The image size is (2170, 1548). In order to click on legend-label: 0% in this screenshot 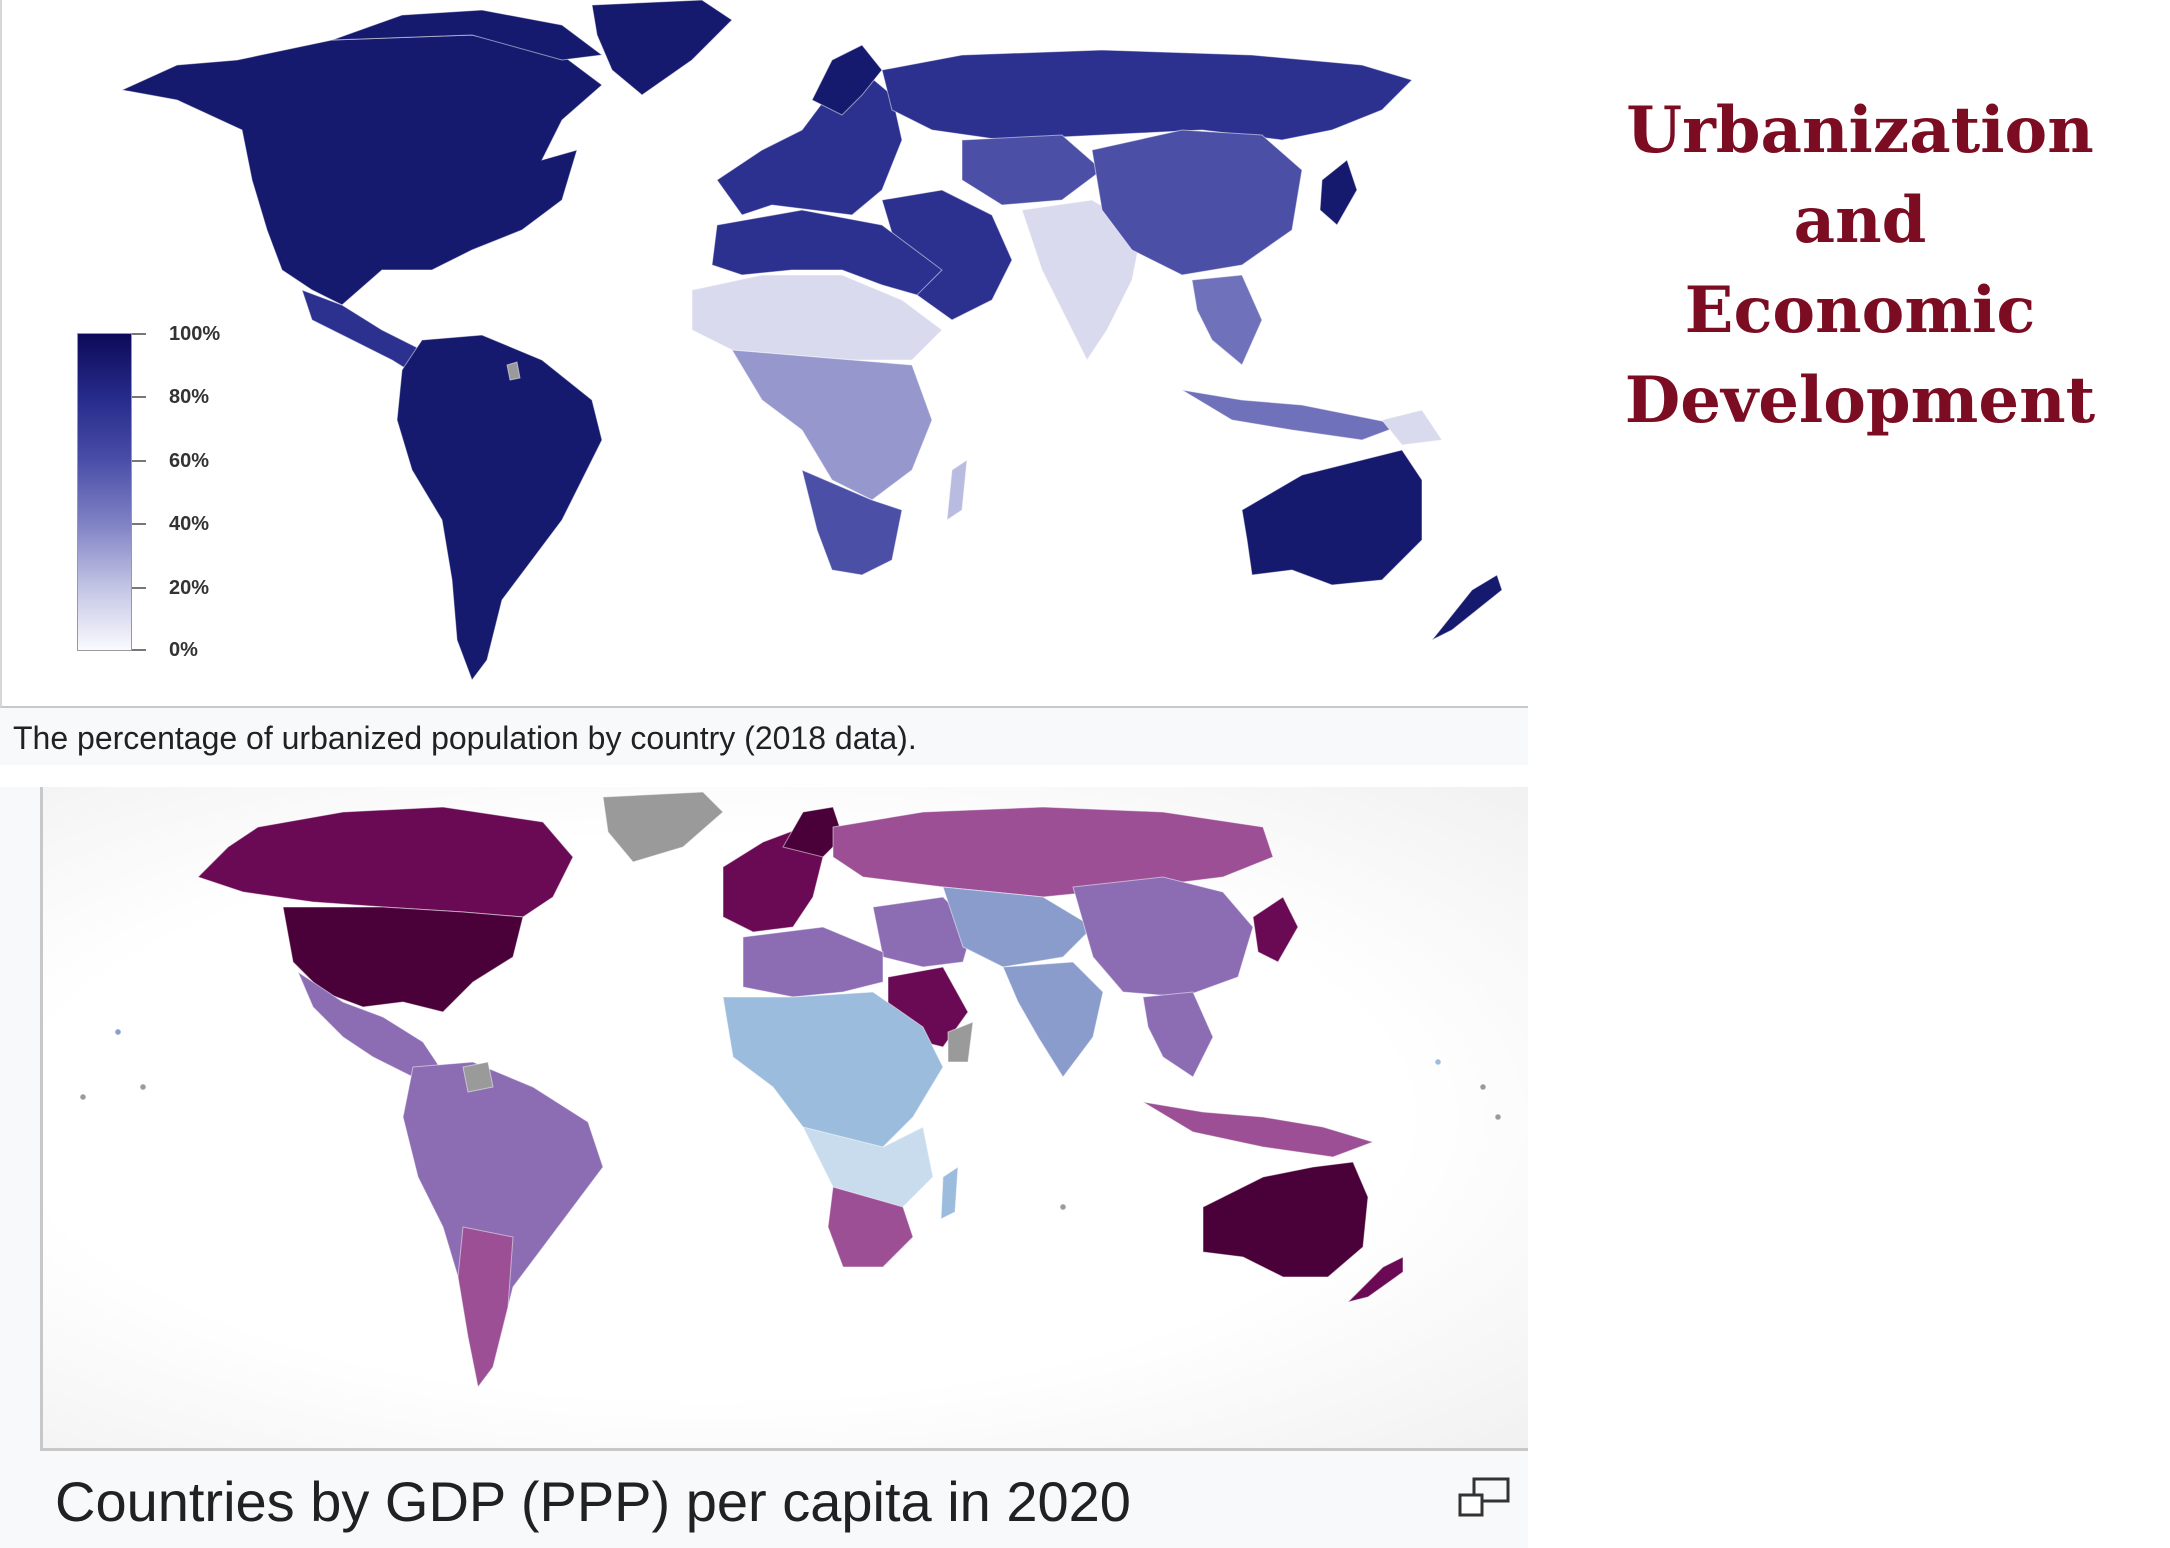, I will do `click(183, 650)`.